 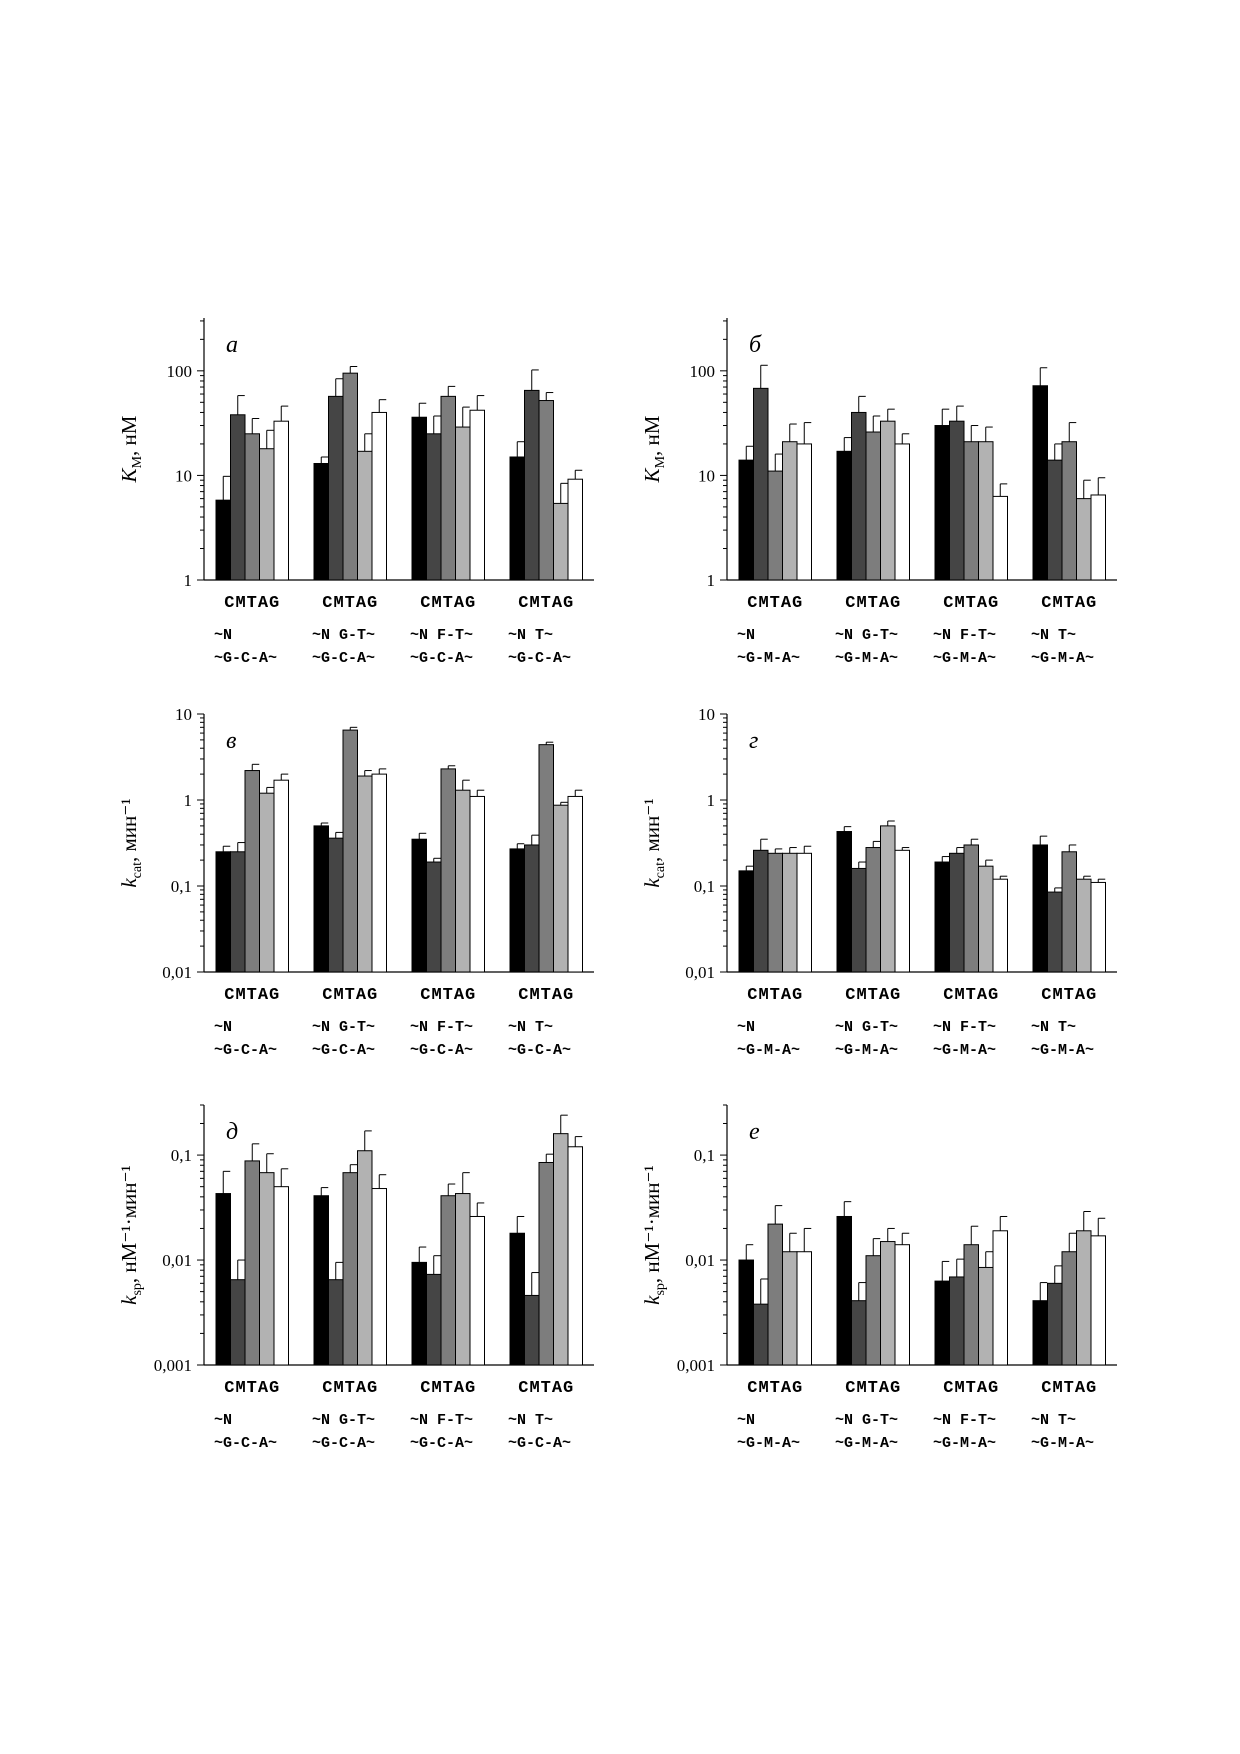 I want to click on y-axis-label: KM, нМ, so click(x=654, y=449).